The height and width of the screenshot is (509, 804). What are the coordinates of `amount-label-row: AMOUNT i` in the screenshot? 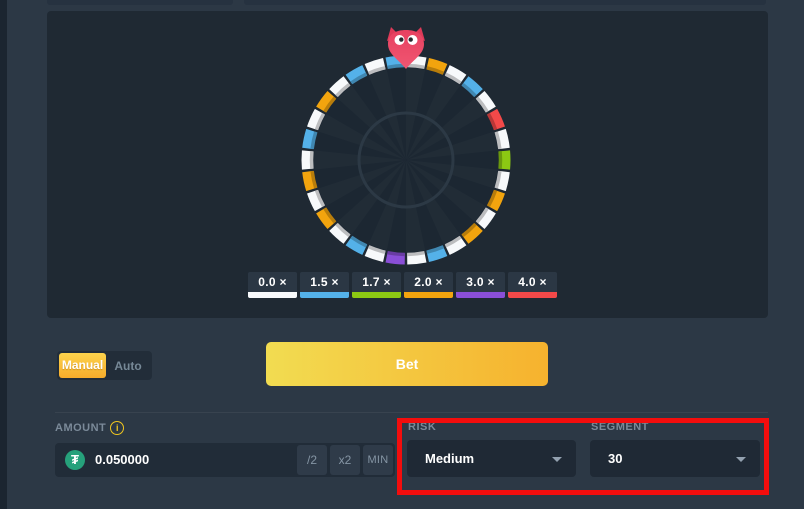 It's located at (90, 428).